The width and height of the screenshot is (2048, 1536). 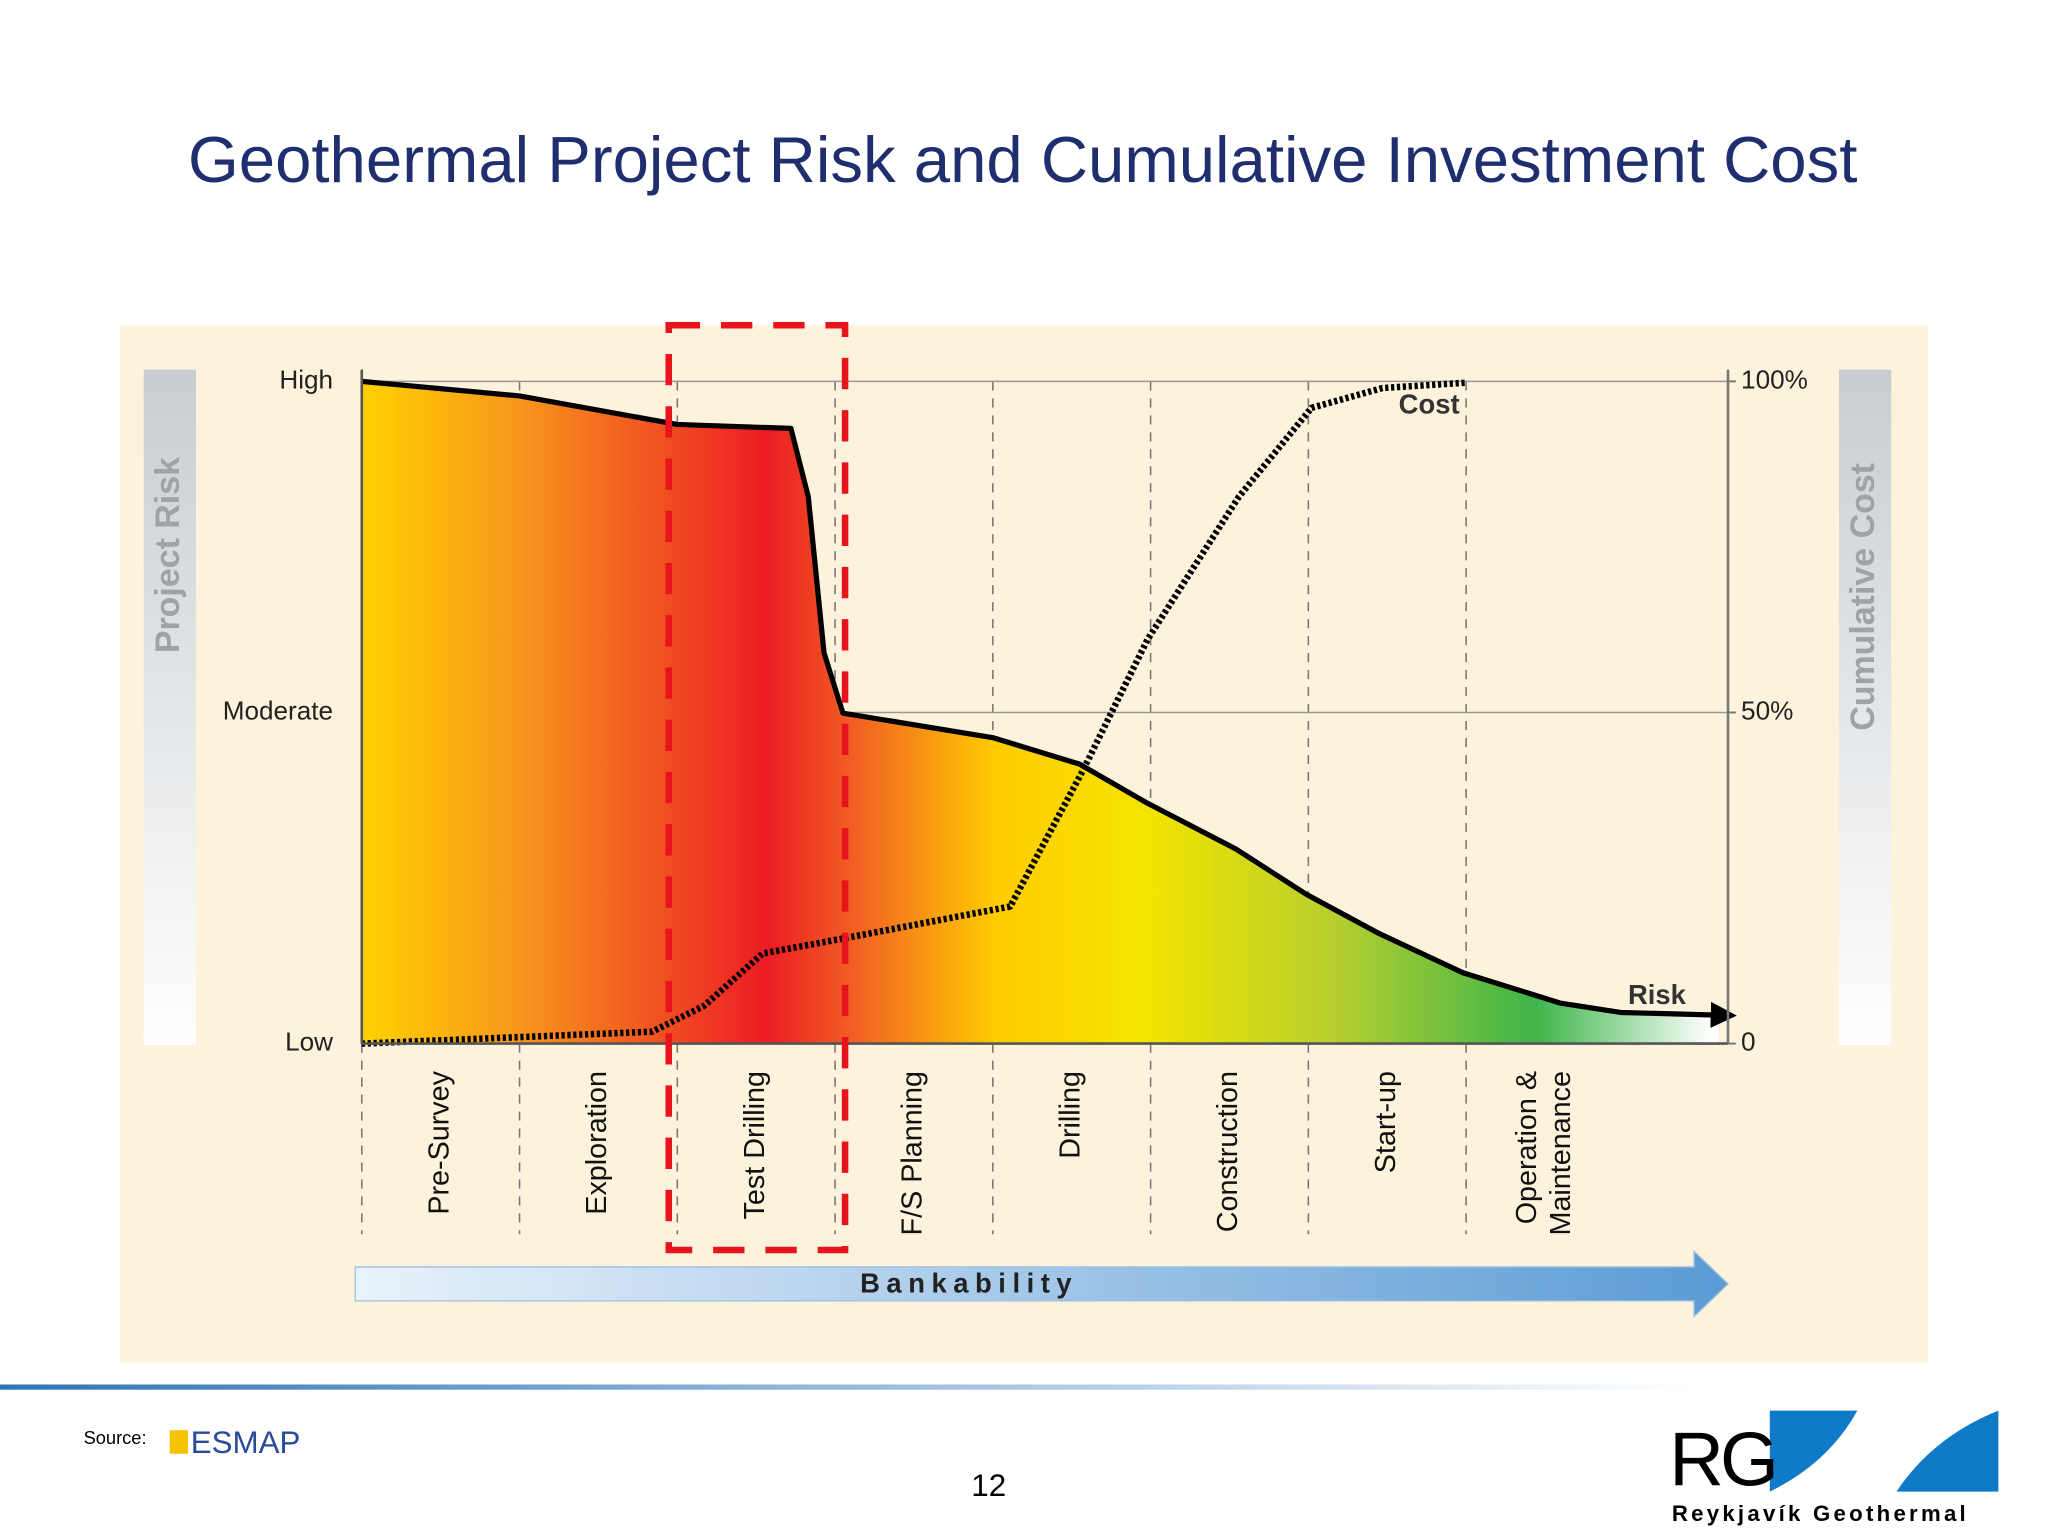 I want to click on y2-tick-label: 50%, so click(x=1767, y=710).